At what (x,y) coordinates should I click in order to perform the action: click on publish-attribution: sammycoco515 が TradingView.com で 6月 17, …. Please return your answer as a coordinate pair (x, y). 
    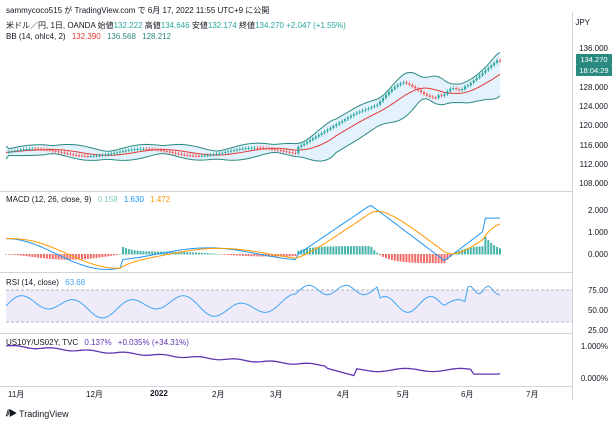
    Looking at the image, I should click on (138, 10).